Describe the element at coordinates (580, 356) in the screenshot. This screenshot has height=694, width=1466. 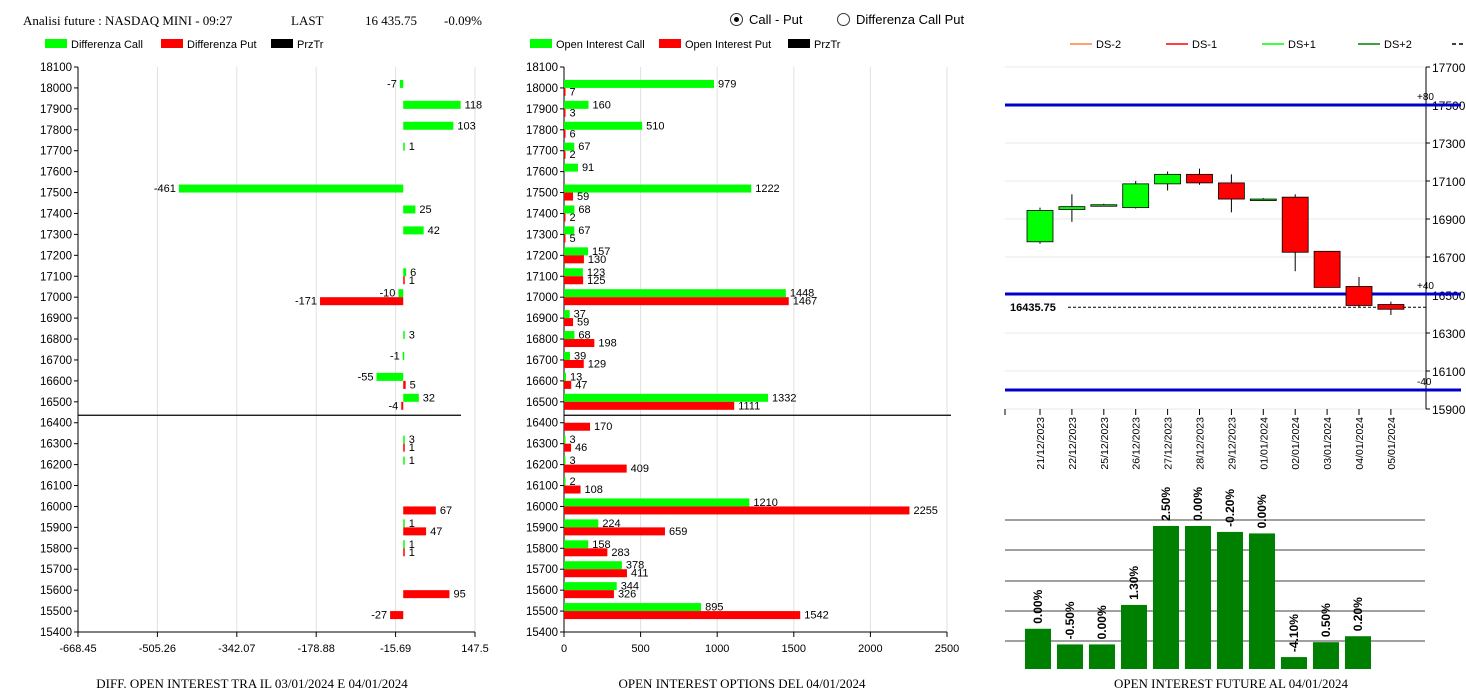
I see `call-value-label: 39` at that location.